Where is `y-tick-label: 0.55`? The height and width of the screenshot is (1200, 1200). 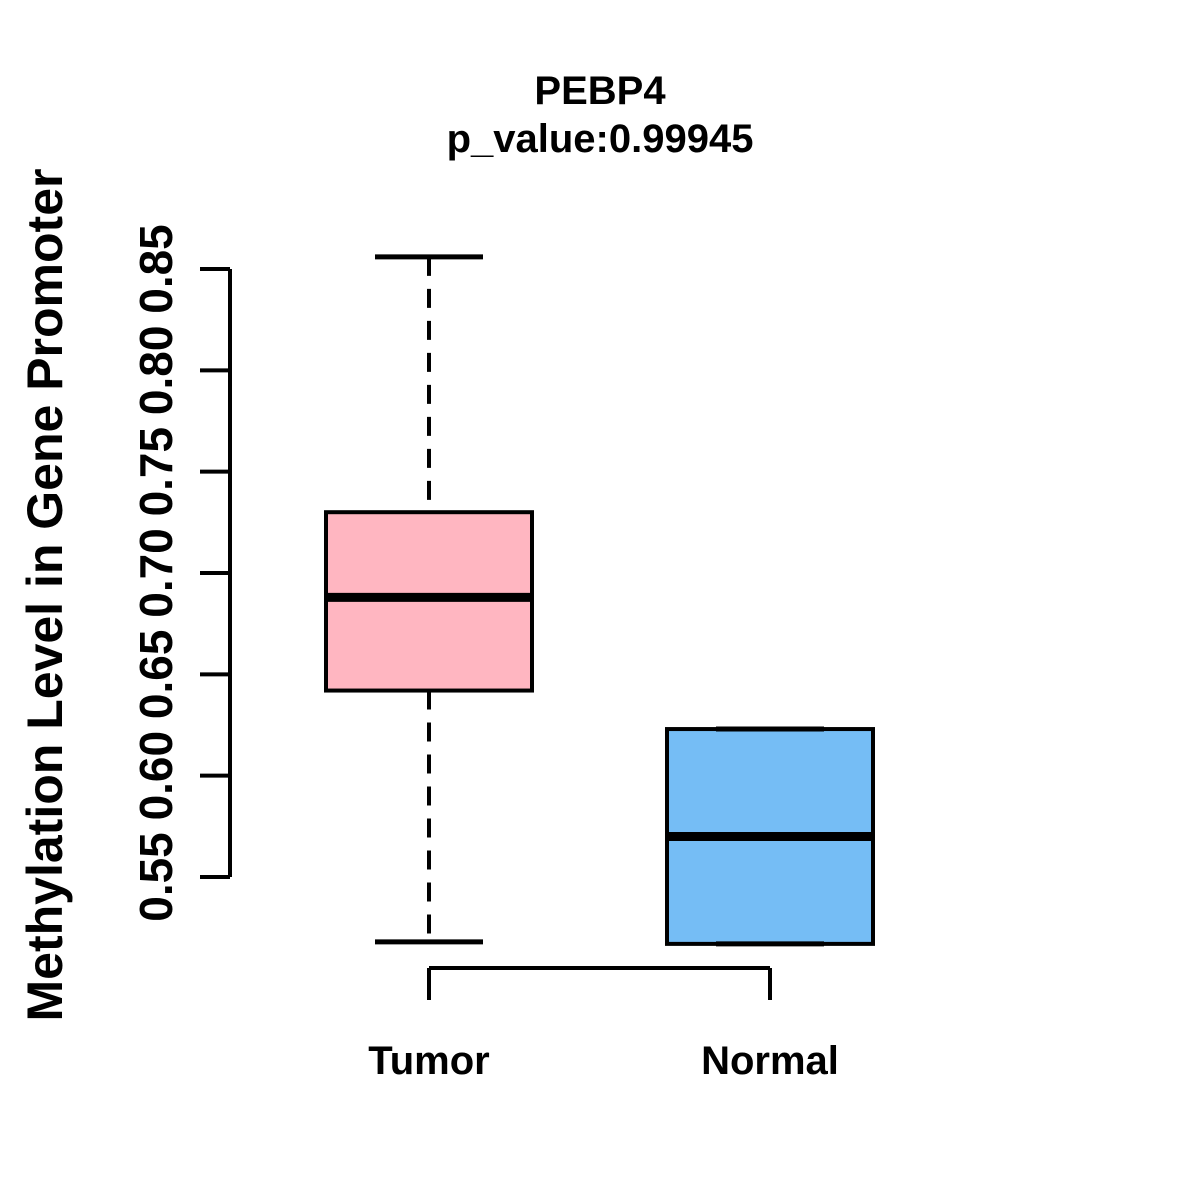
y-tick-label: 0.55 is located at coordinates (156, 877).